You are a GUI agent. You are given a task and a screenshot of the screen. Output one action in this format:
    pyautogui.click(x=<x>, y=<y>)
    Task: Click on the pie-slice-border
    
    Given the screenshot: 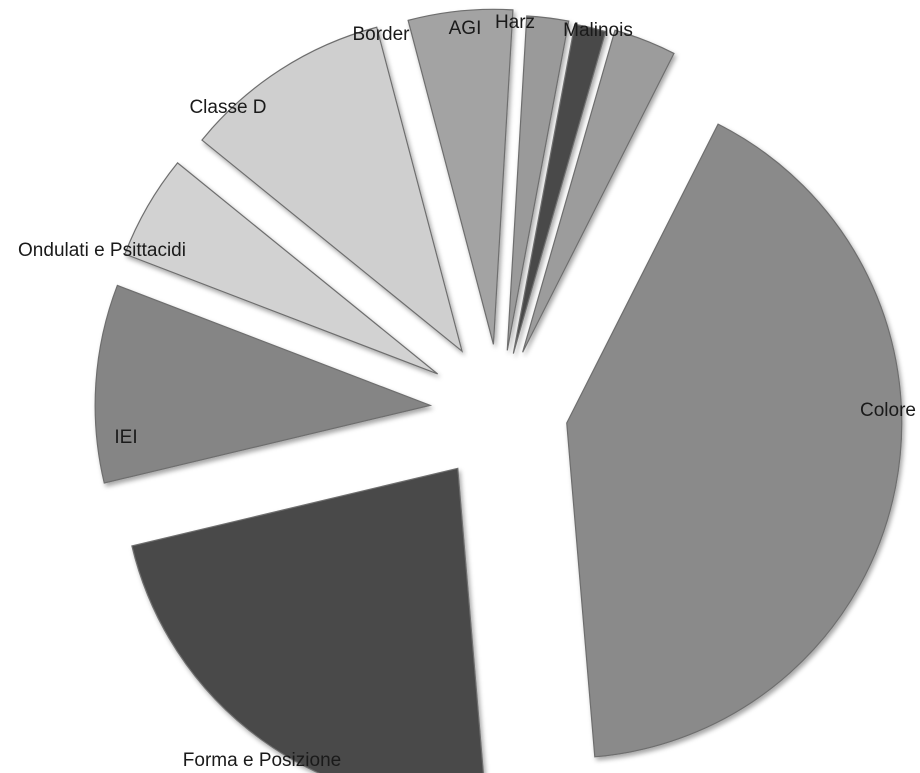 What is the action you would take?
    pyautogui.click(x=460, y=176)
    